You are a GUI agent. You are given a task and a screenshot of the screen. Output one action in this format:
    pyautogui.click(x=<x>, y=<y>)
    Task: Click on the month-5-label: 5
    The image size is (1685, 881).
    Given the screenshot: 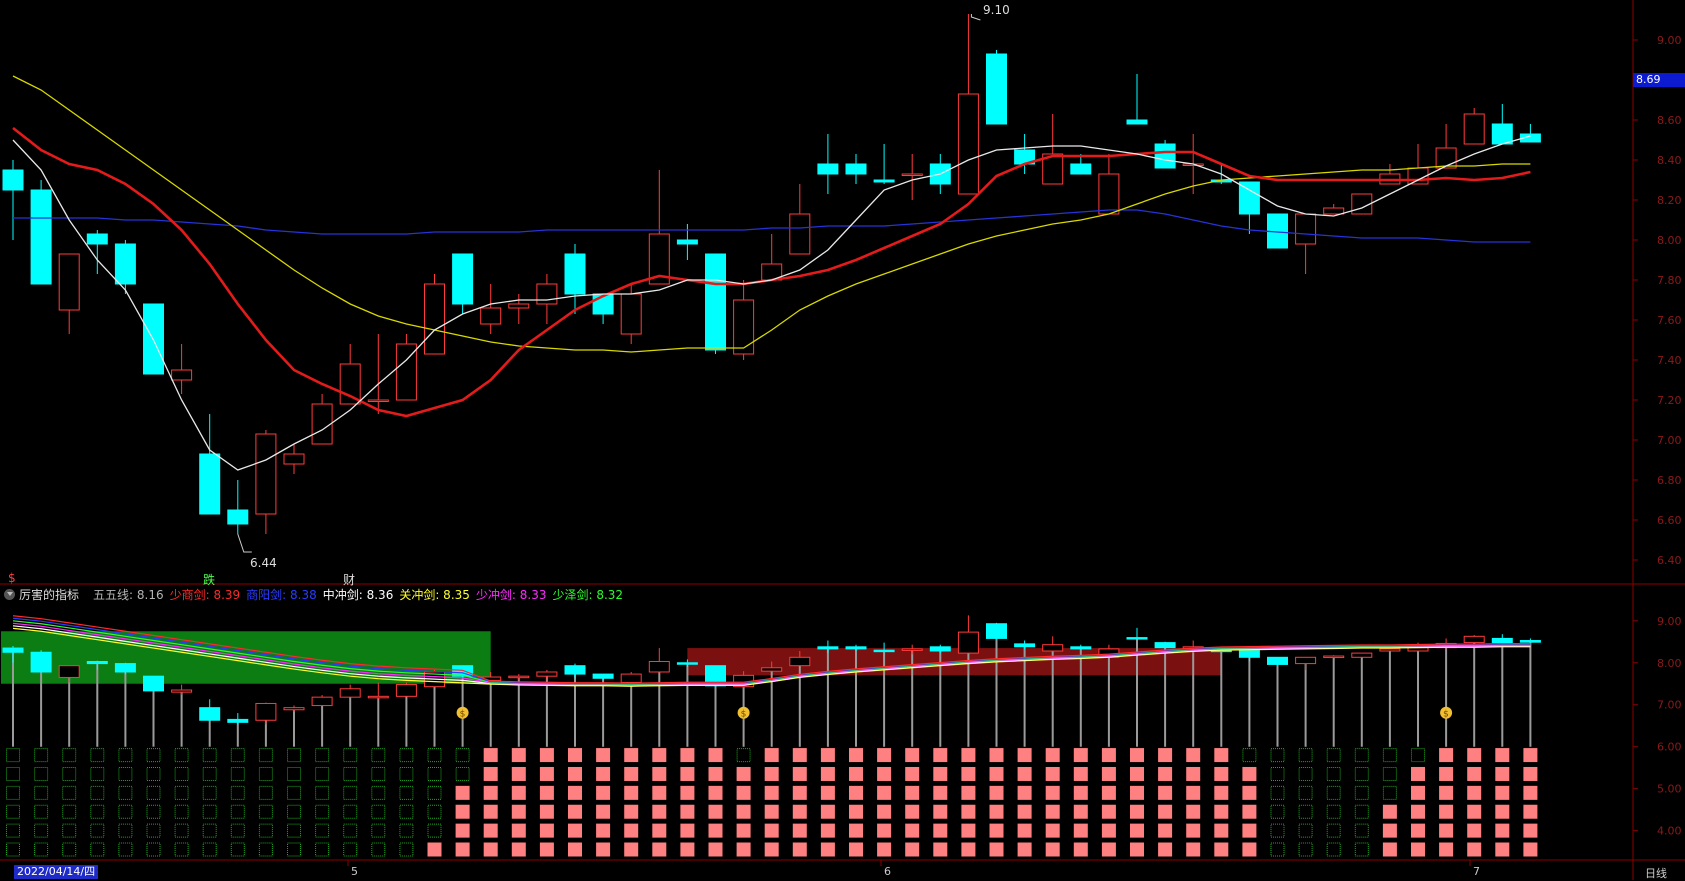 What is the action you would take?
    pyautogui.click(x=354, y=871)
    